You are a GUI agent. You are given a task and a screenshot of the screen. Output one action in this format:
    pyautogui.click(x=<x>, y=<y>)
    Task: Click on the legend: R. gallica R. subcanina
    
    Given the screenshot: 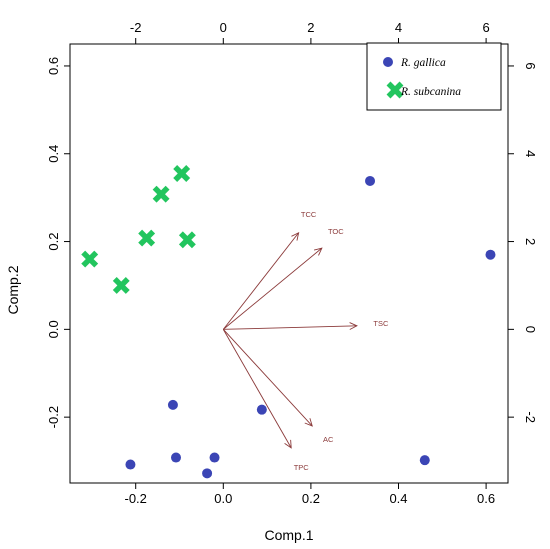 What is the action you would take?
    pyautogui.click(x=434, y=76)
    